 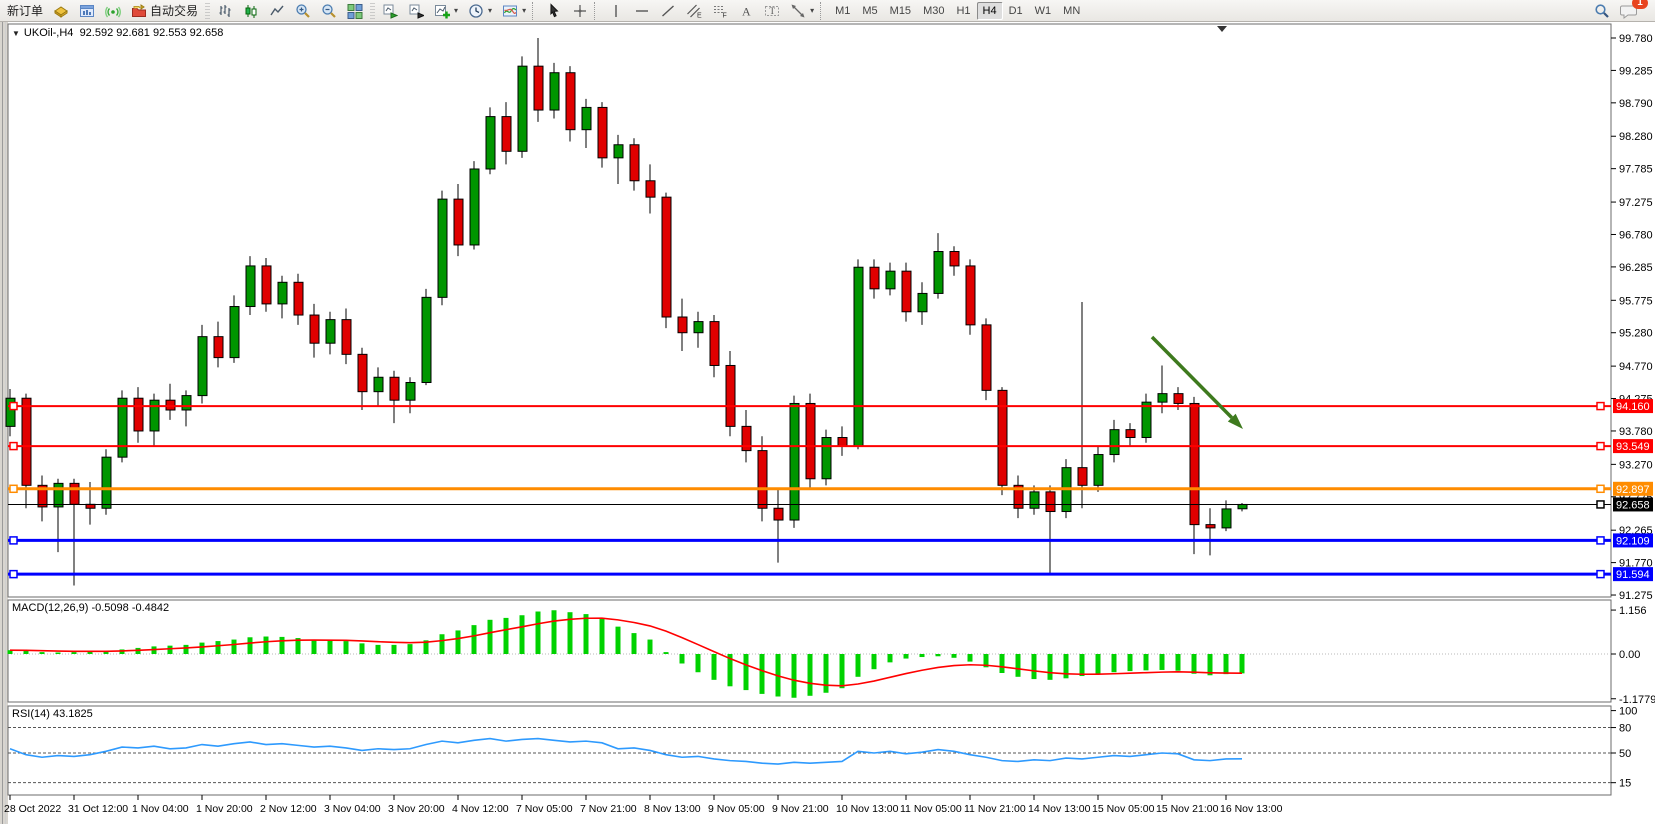 I want to click on arrows-icon, so click(x=798, y=11).